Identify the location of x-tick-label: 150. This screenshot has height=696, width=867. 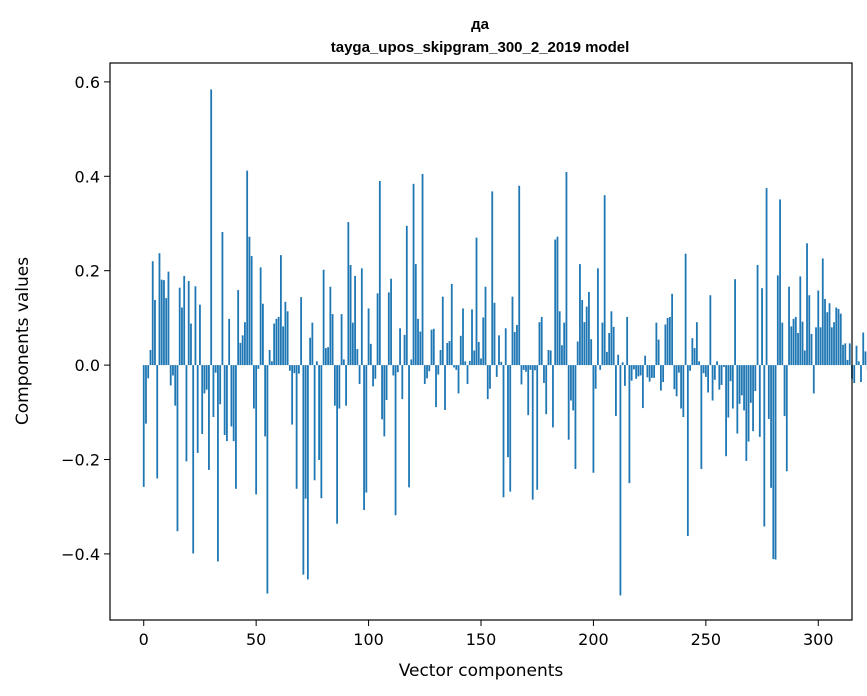
(481, 639).